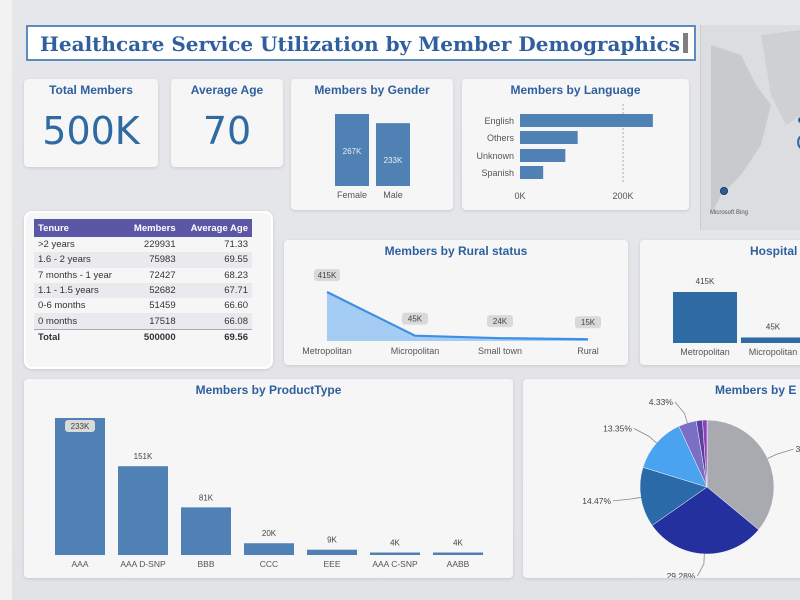  Describe the element at coordinates (215, 321) in the screenshot. I see `average-age-cell: 66.08` at that location.